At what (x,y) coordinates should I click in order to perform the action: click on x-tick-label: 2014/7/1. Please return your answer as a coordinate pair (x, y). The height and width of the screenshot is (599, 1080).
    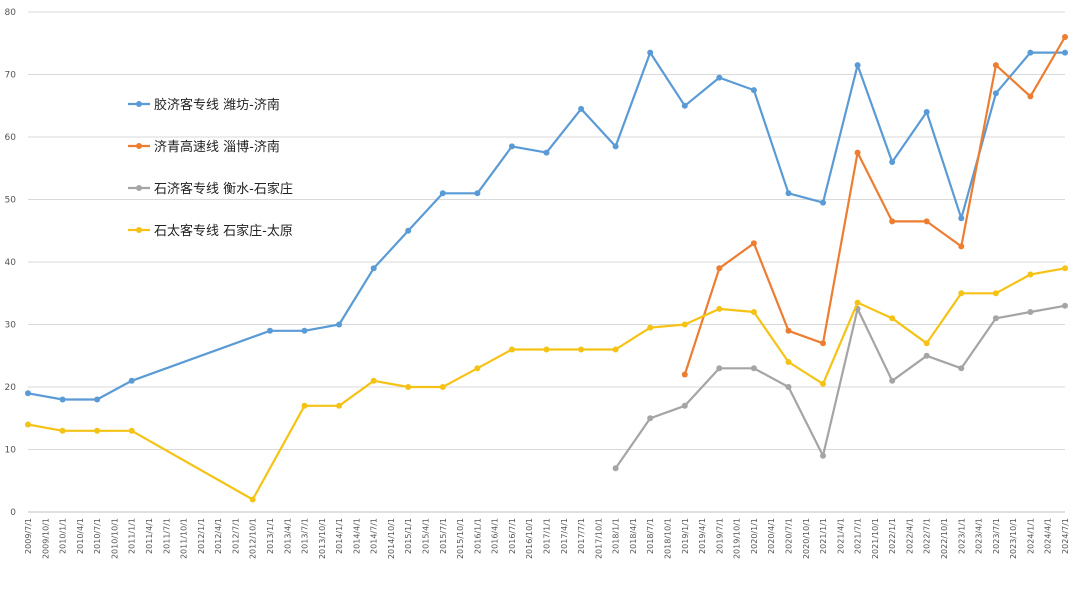
    Looking at the image, I should click on (374, 536).